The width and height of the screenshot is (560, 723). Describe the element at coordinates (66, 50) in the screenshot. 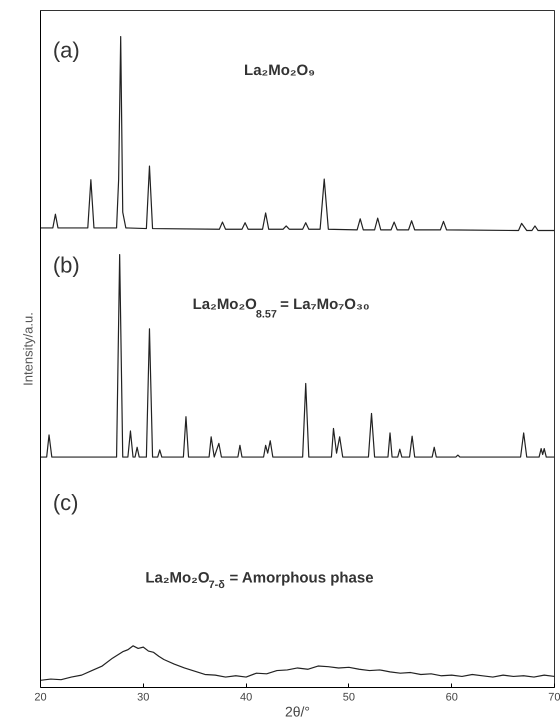

I see `annotation: (a)` at that location.